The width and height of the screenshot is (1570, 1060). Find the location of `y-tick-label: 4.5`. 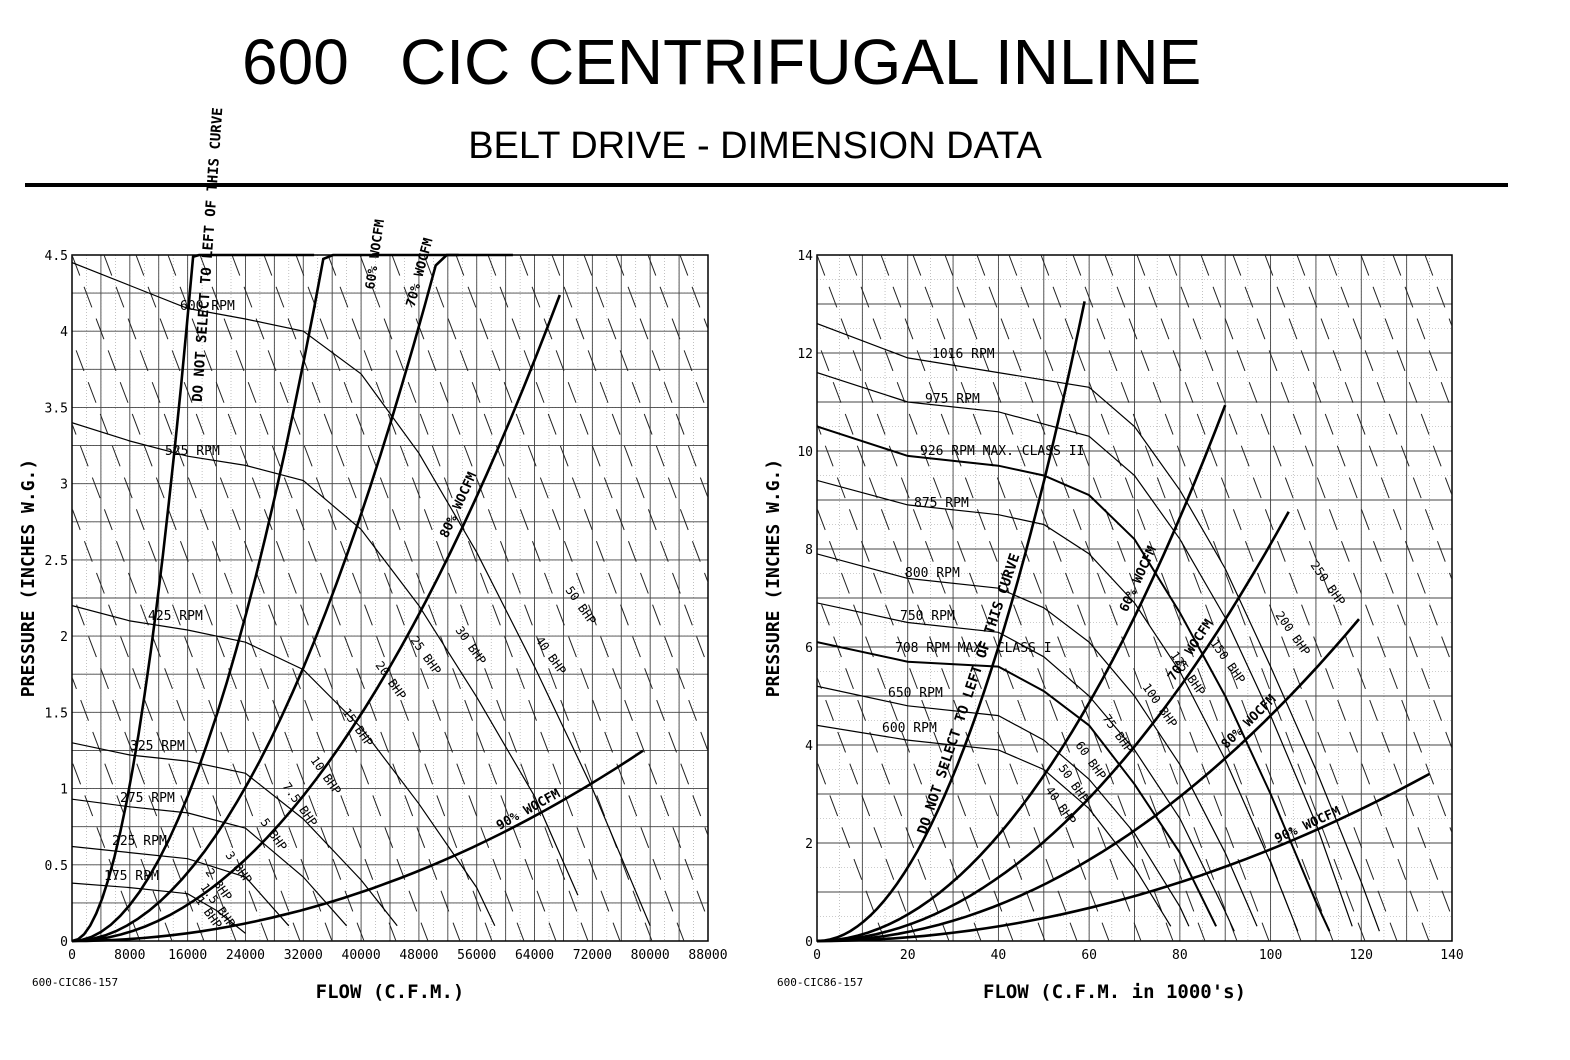

y-tick-label: 4.5 is located at coordinates (56, 256).